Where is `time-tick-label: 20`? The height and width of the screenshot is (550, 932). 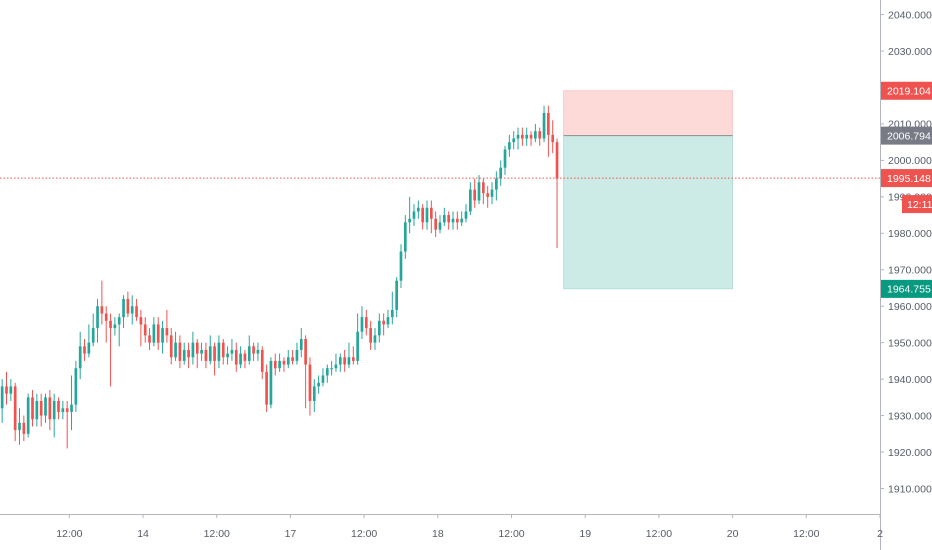 time-tick-label: 20 is located at coordinates (733, 534).